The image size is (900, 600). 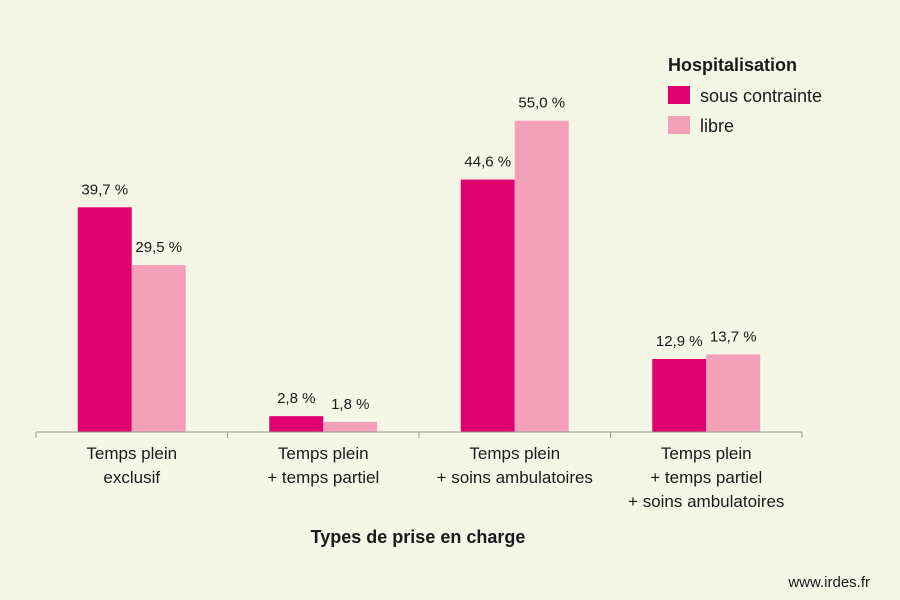 I want to click on value-label: 1,8 %, so click(x=350, y=404).